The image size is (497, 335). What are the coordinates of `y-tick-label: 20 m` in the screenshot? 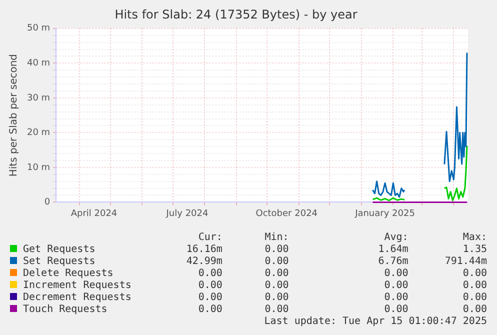 It's located at (38, 133).